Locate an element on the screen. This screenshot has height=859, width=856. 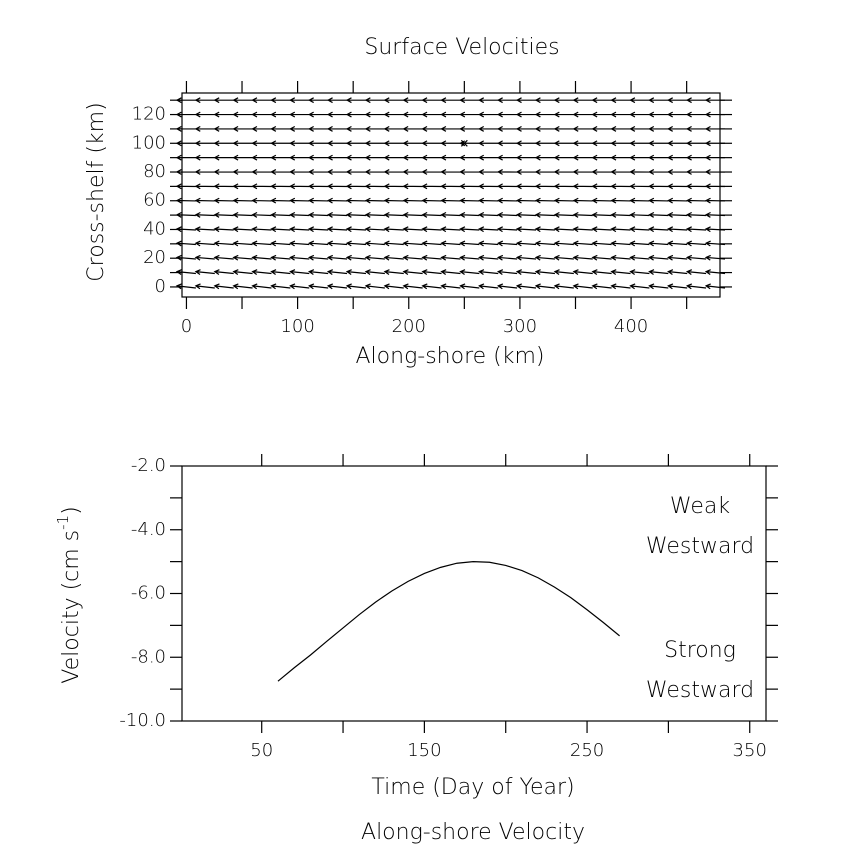
y-tick-label: 20 is located at coordinates (154, 257).